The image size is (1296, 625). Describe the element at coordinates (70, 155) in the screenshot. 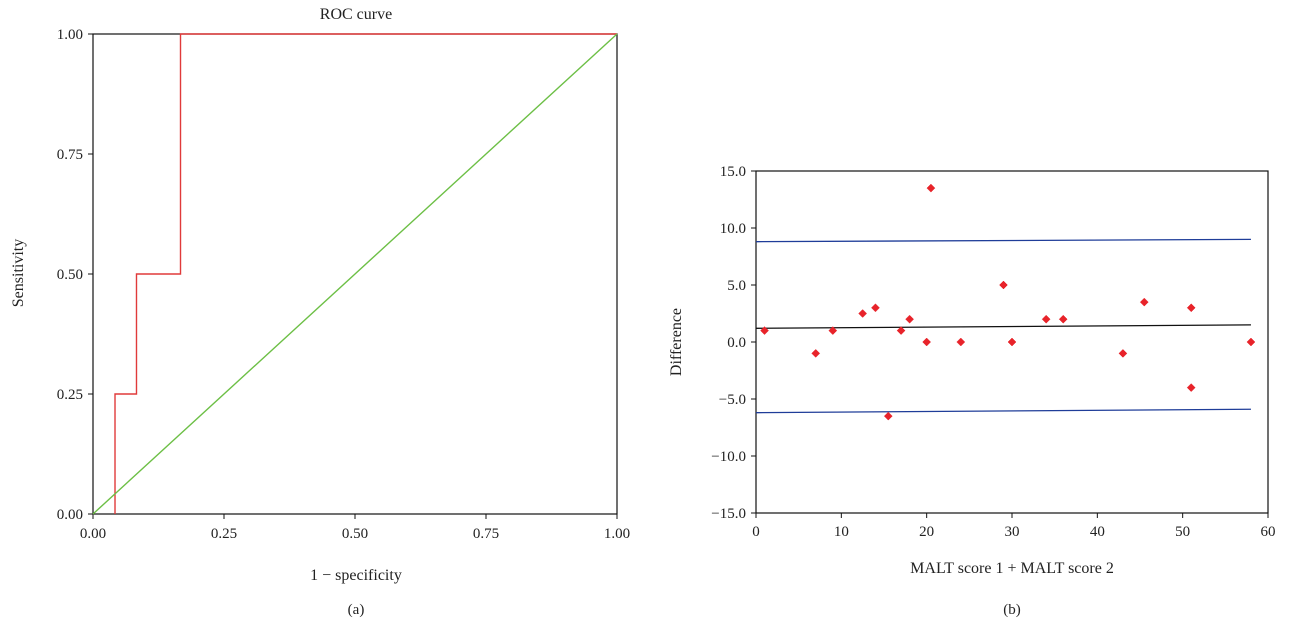

I see `roc-y-tick-label: 0.75` at that location.